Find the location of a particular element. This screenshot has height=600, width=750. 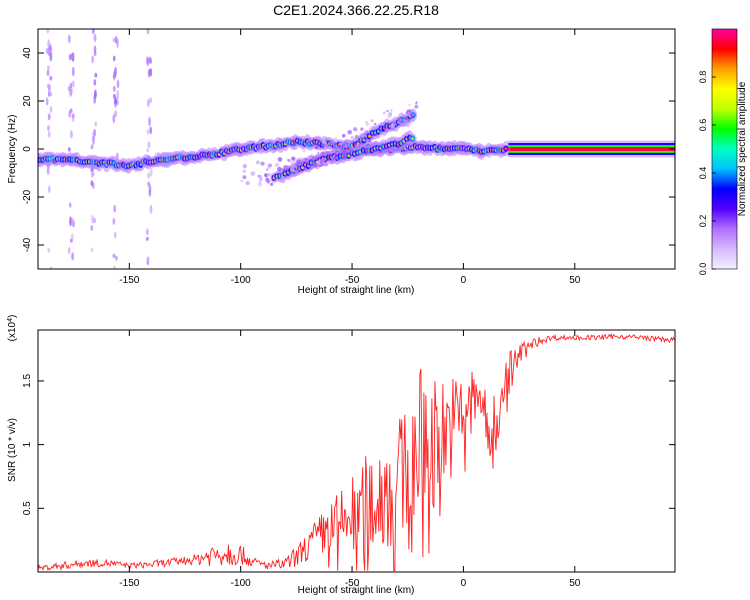

snr-xtick-label: -100 is located at coordinates (241, 583).